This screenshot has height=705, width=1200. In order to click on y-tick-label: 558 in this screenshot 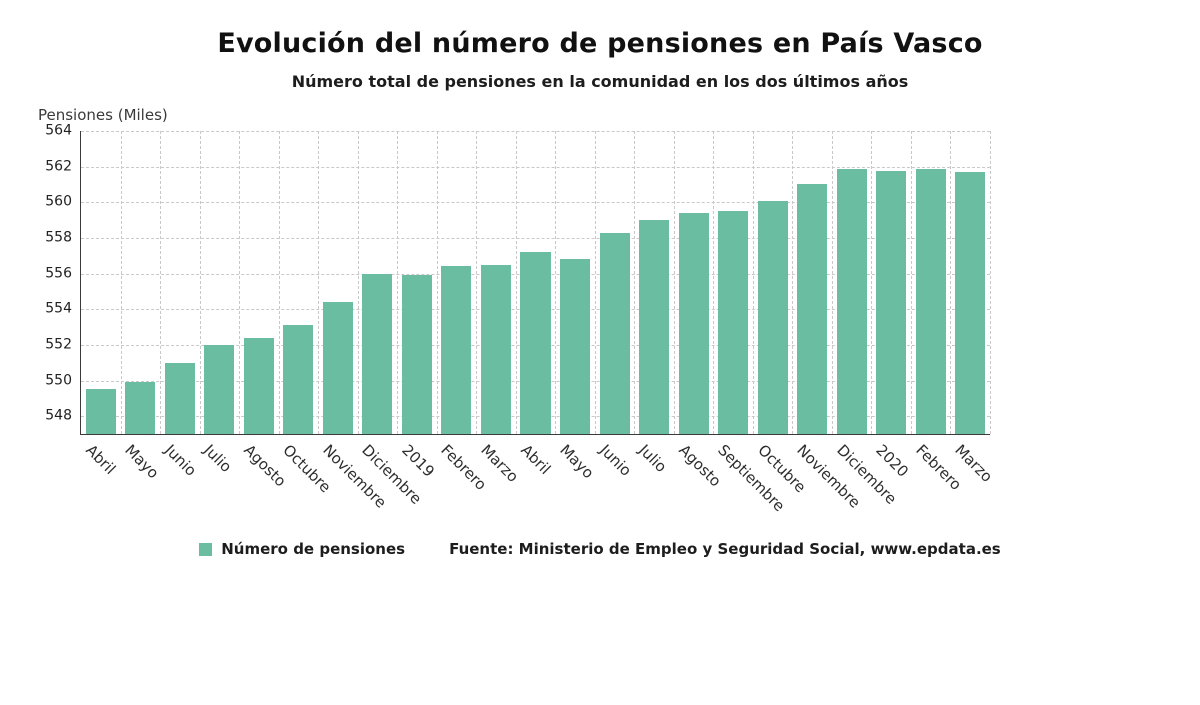, I will do `click(58, 237)`.